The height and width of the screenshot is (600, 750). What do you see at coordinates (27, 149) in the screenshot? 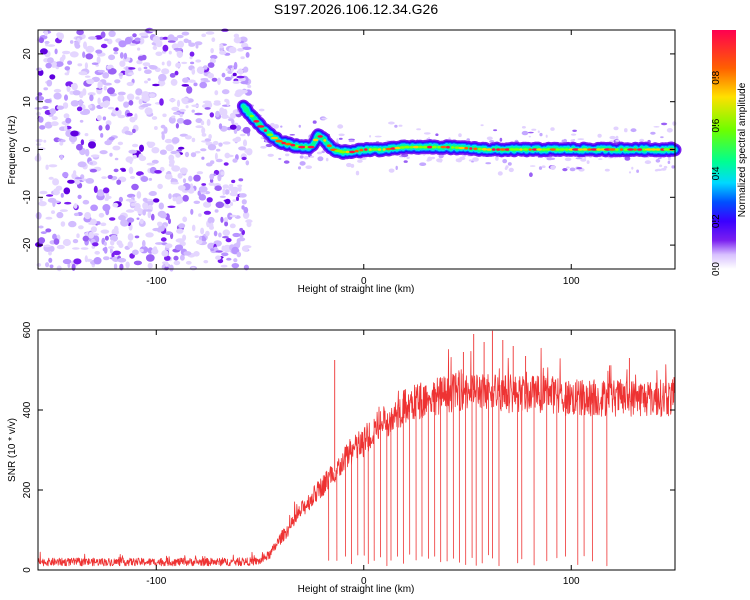
I see `spectrogram-y-tick-label: 0` at bounding box center [27, 149].